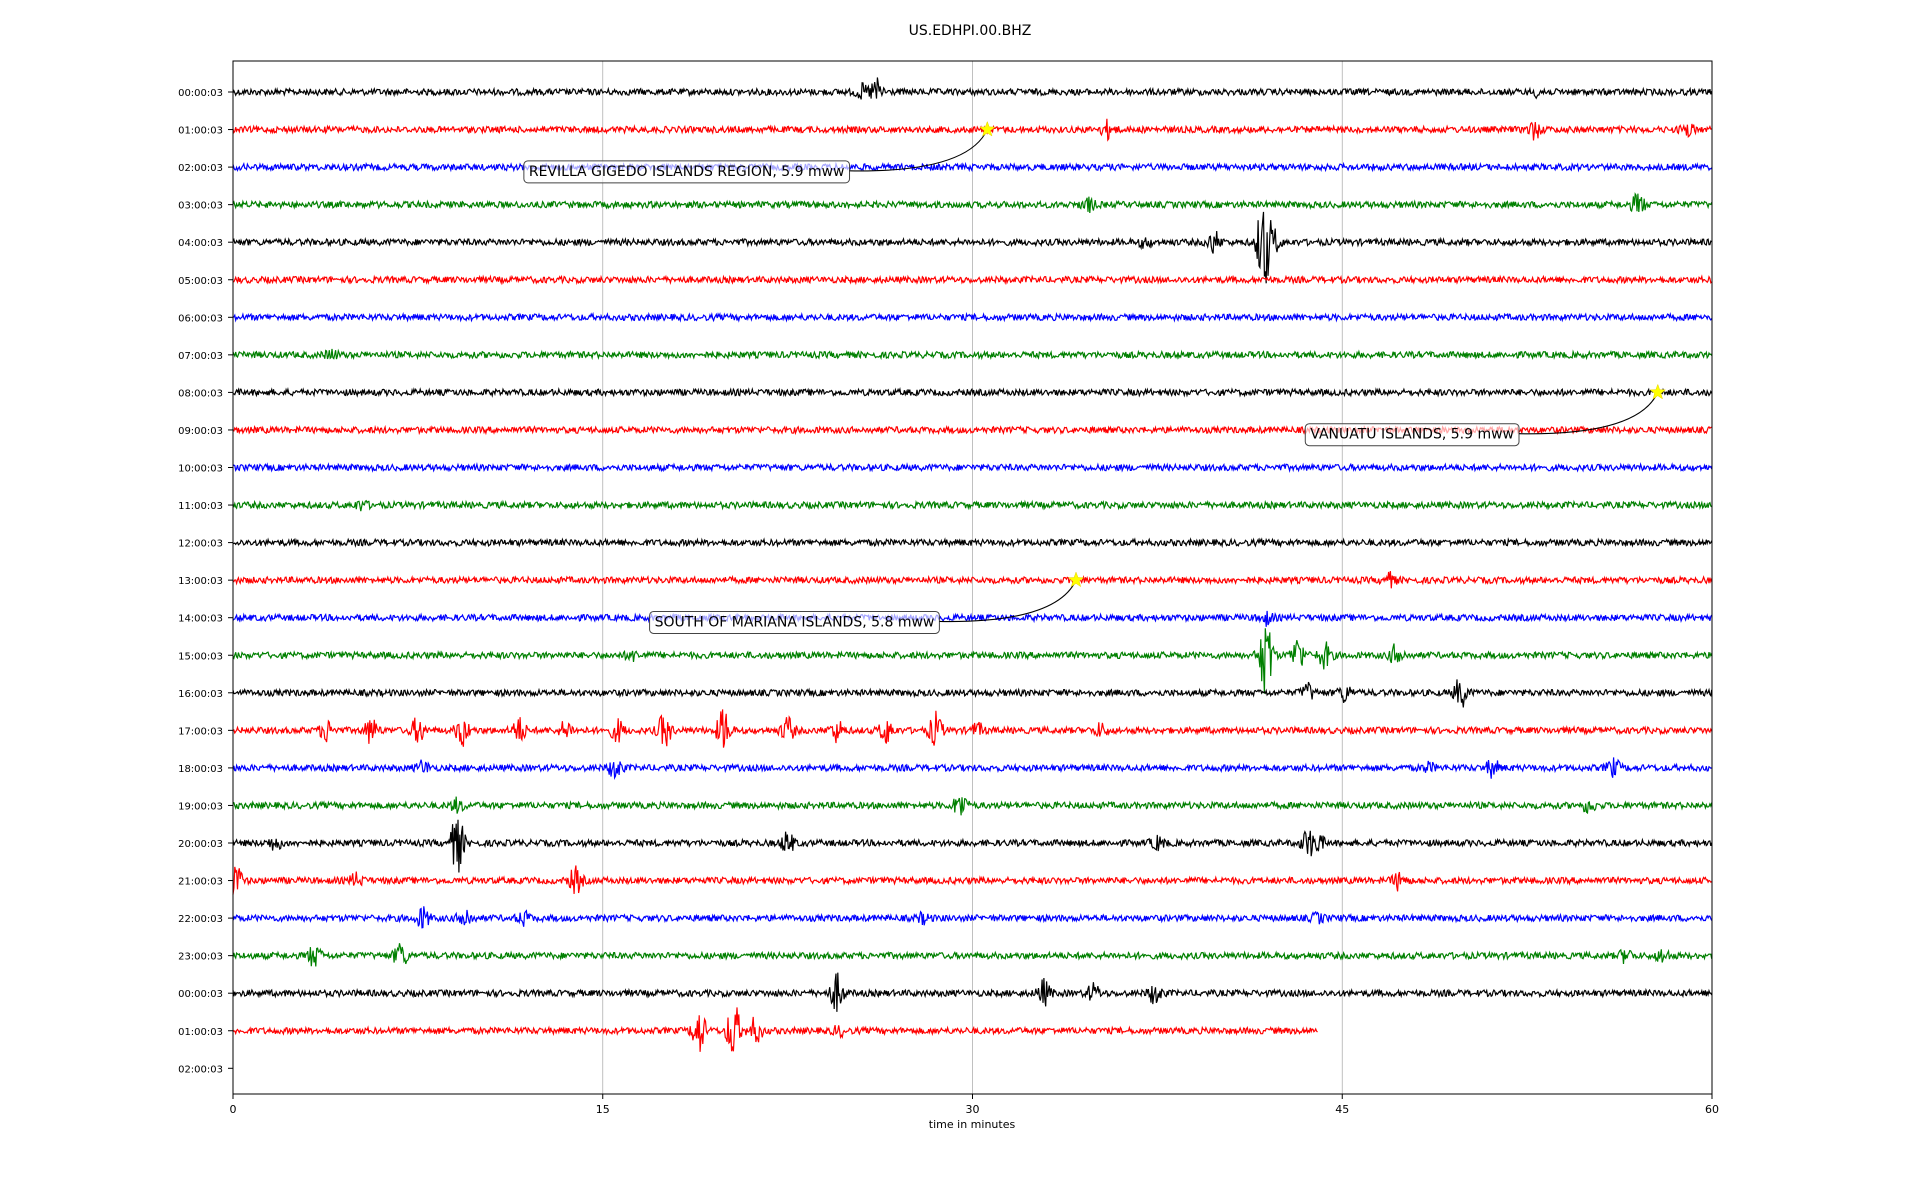 The width and height of the screenshot is (1920, 1200). Describe the element at coordinates (200, 318) in the screenshot. I see `row-label: 06:00:03` at that location.